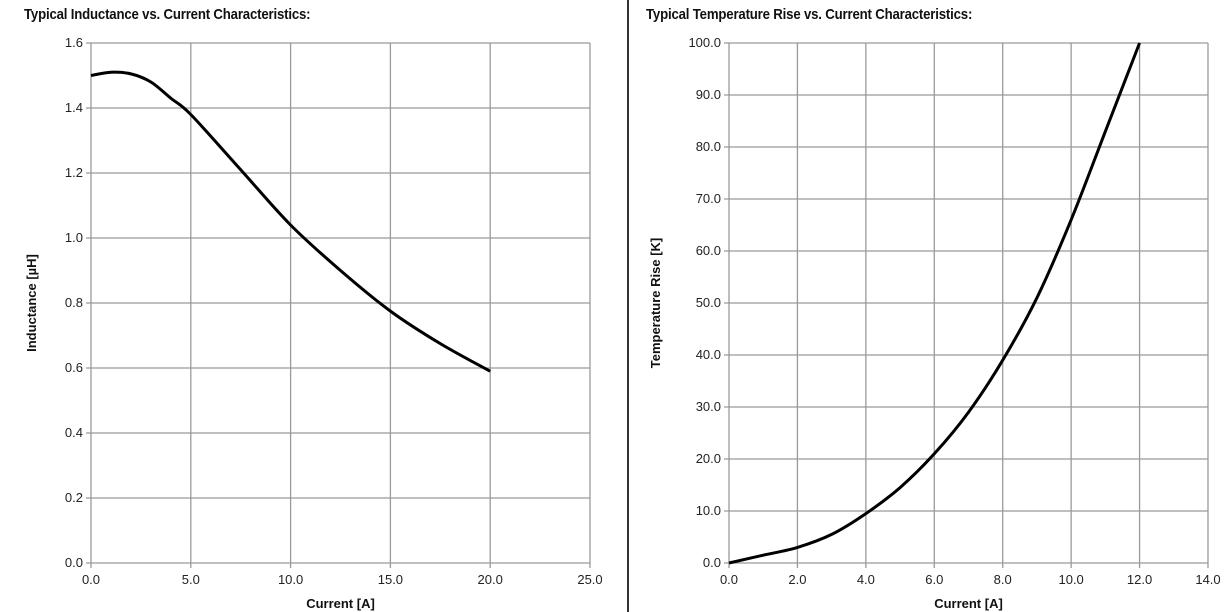  Describe the element at coordinates (74, 172) in the screenshot. I see `y-tick-label: 1.2` at that location.